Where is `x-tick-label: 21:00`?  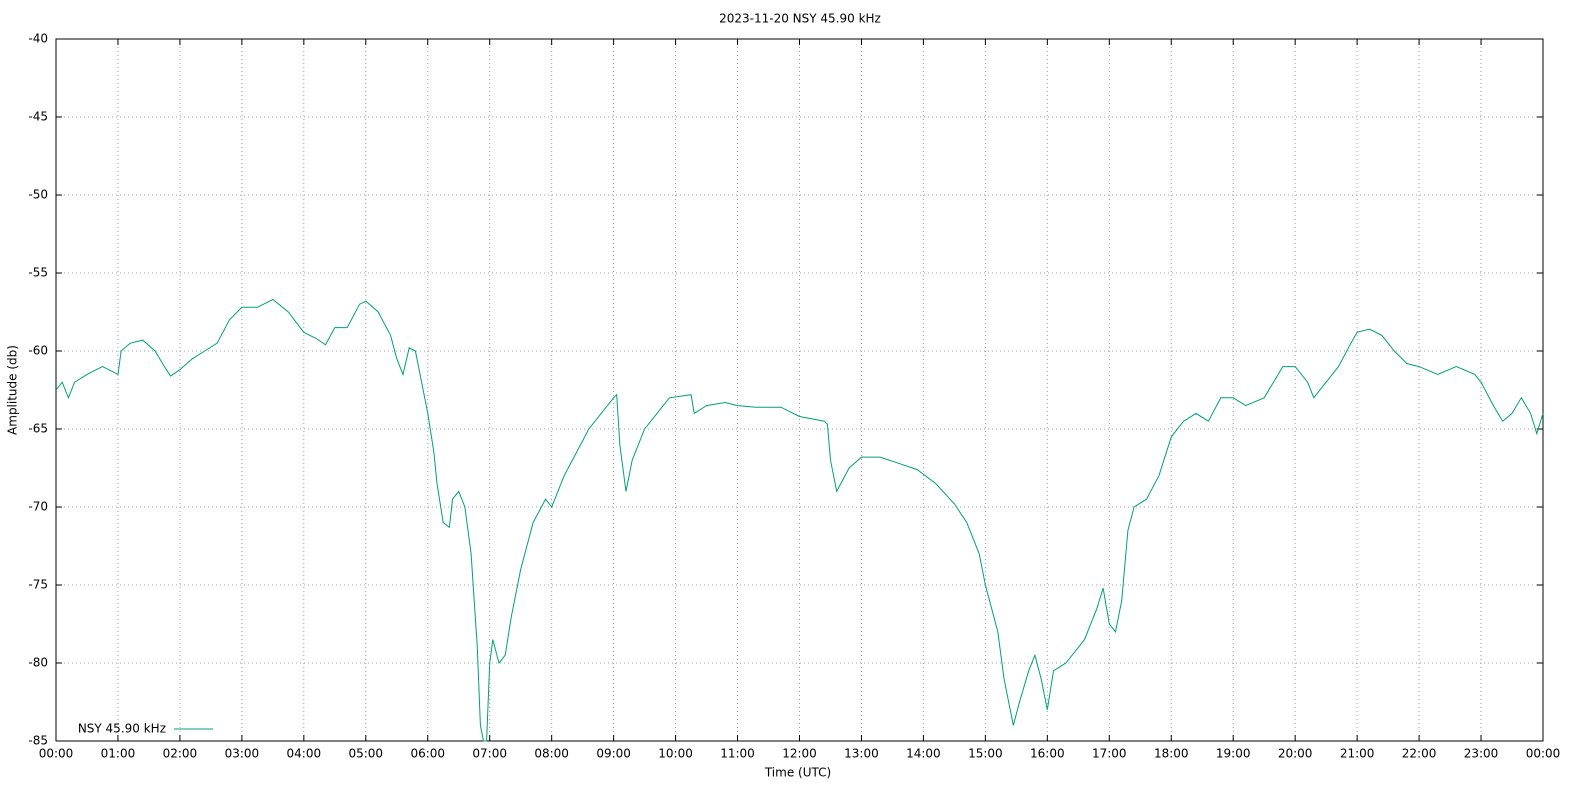
x-tick-label: 21:00 is located at coordinates (1357, 754).